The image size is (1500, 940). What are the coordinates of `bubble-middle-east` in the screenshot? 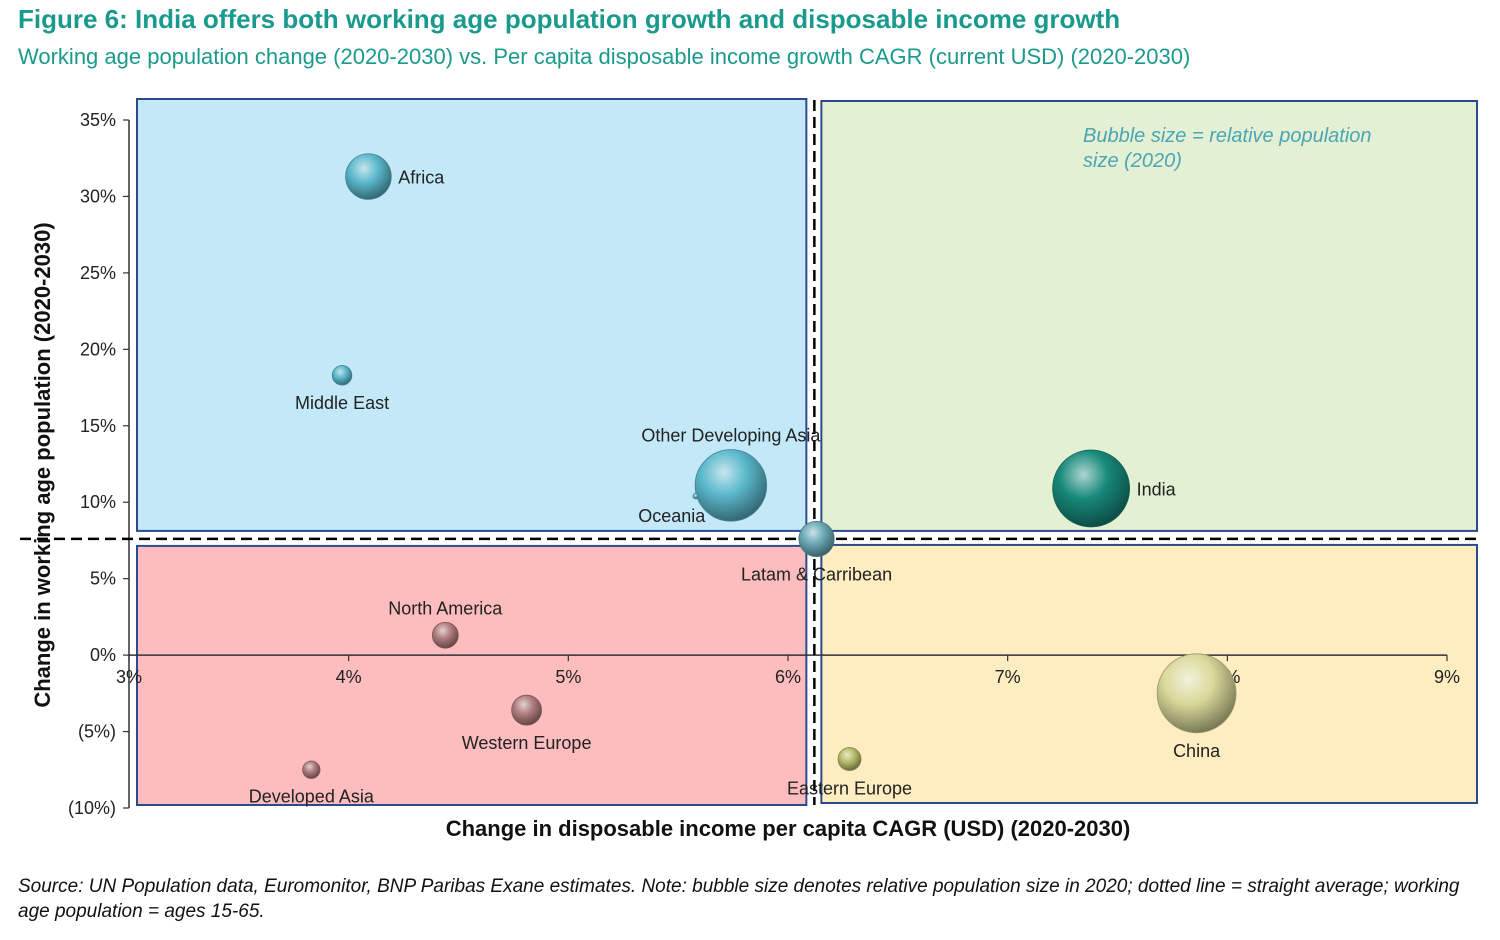 It's located at (342, 375).